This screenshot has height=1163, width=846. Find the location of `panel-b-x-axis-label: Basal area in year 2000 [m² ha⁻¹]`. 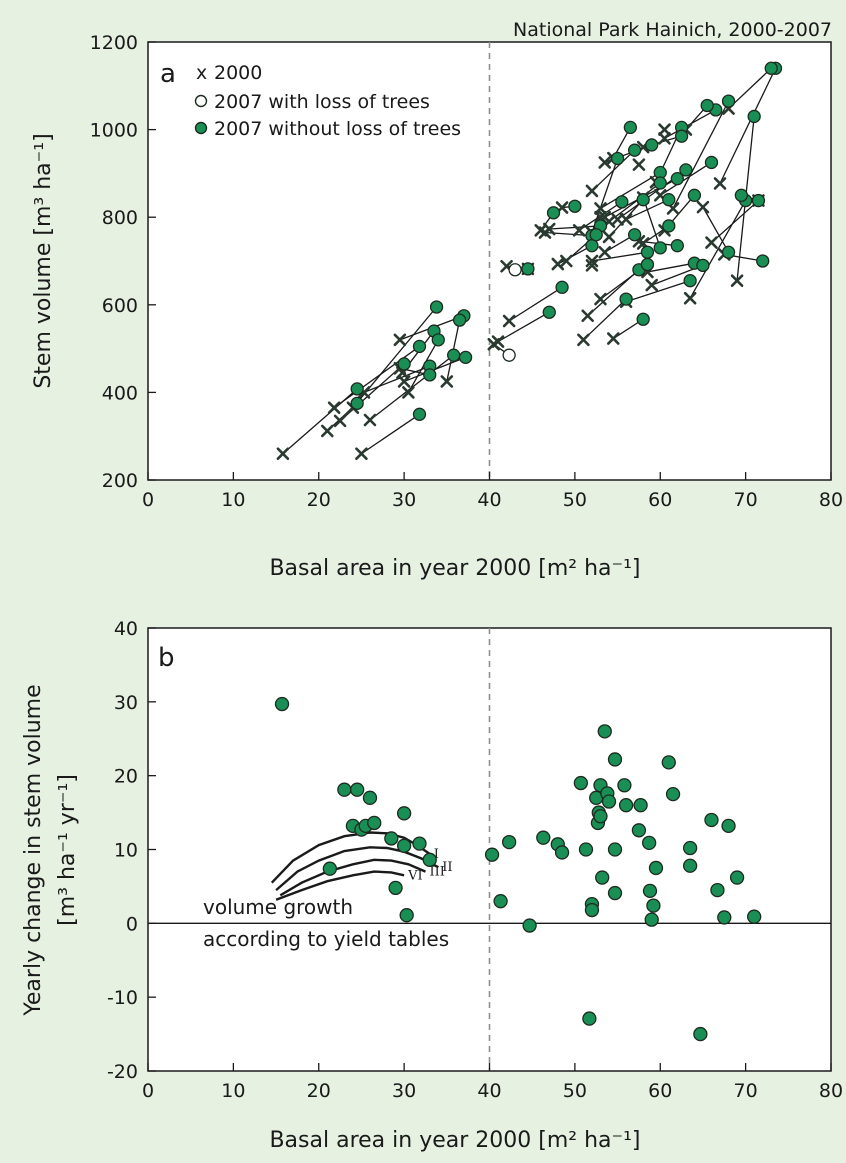

panel-b-x-axis-label: Basal area in year 2000 [m² ha⁻¹] is located at coordinates (454, 1140).